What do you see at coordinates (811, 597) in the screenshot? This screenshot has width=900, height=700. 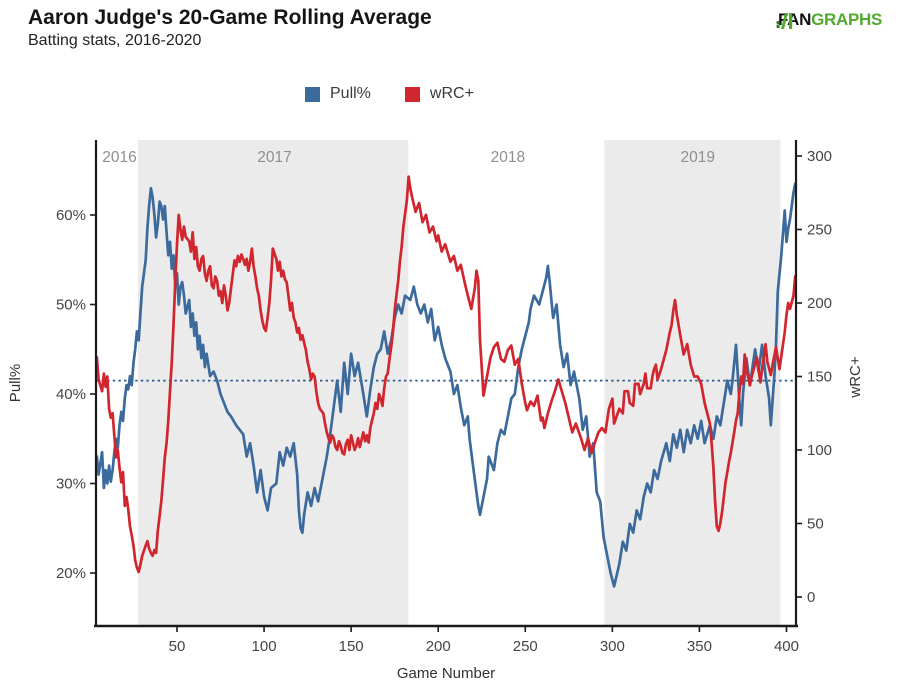 I see `y-right-tick-label: 0` at bounding box center [811, 597].